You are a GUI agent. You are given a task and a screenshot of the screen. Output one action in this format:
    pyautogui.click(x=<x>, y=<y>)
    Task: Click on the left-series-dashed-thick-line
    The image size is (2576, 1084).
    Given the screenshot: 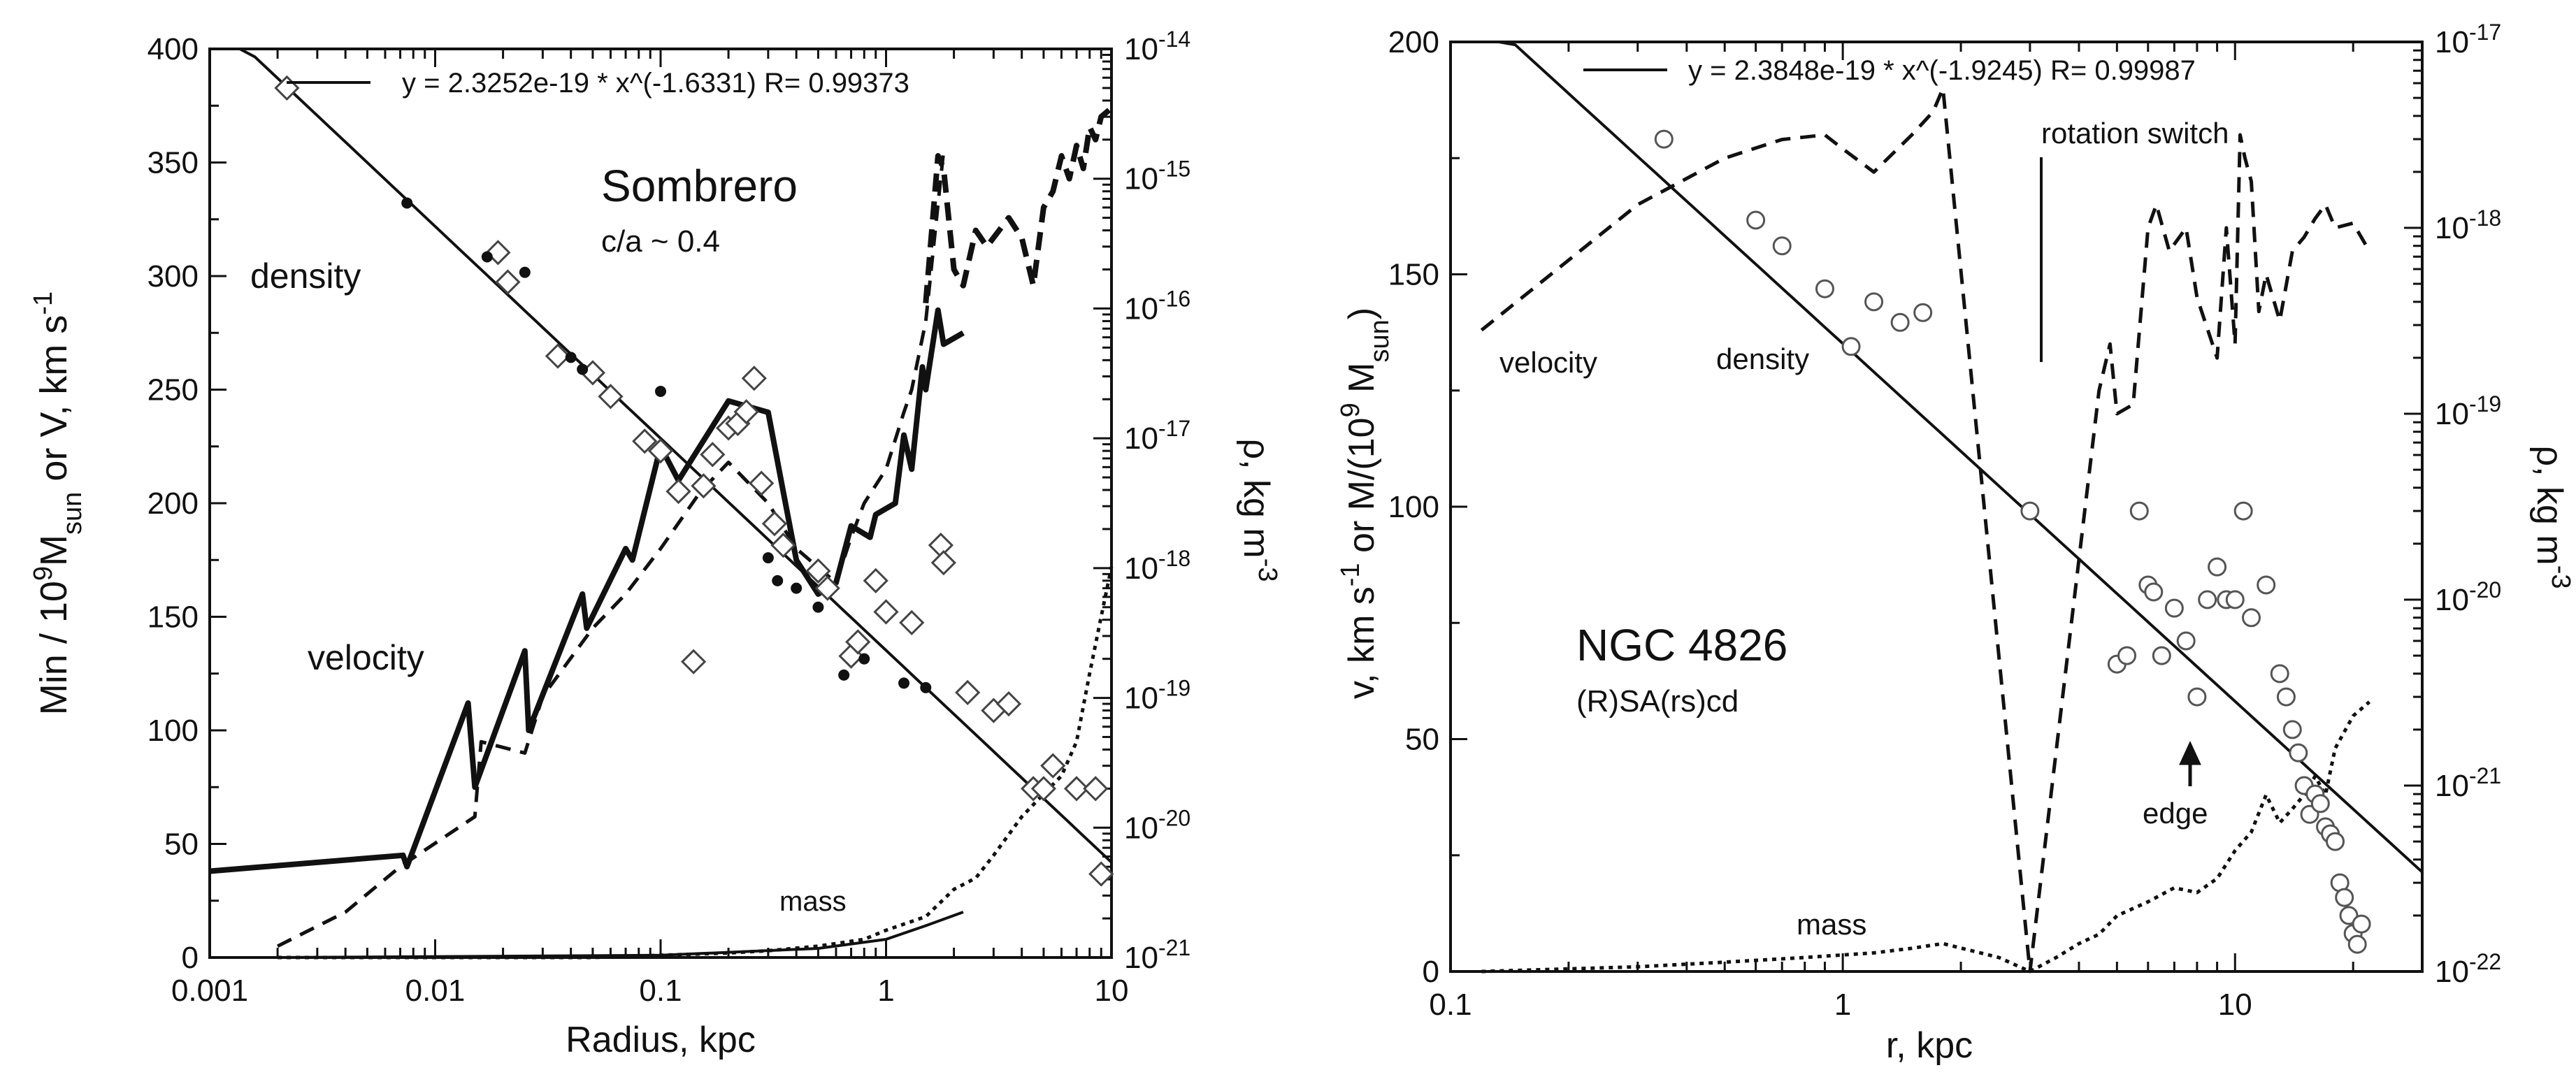 What is the action you would take?
    pyautogui.click(x=1018, y=205)
    